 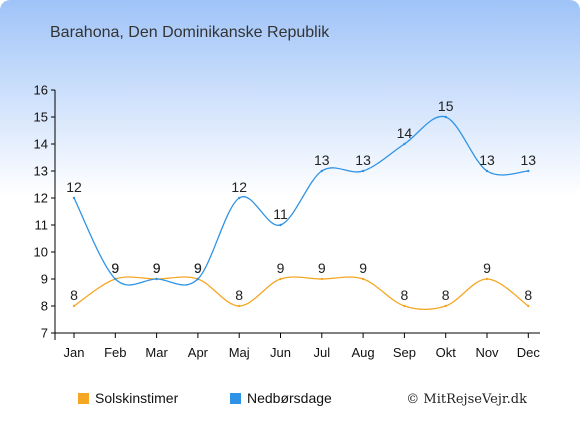 What do you see at coordinates (156, 352) in the screenshot?
I see `x-tick-label: Mar` at bounding box center [156, 352].